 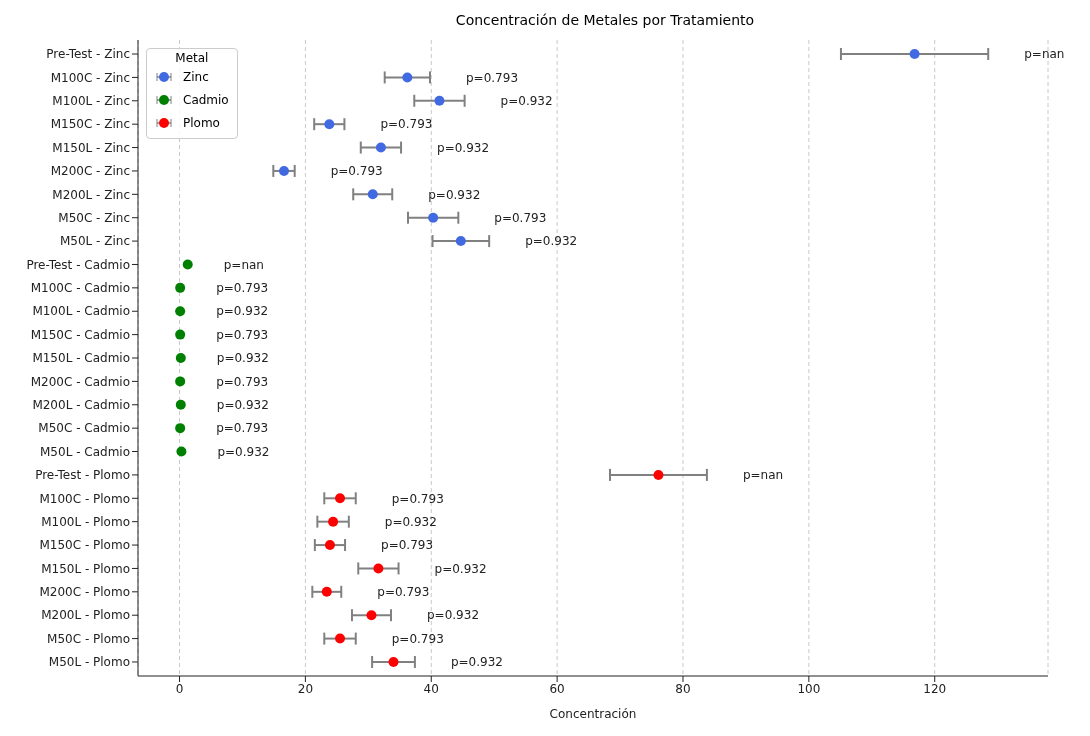 I want to click on x-tick-label: 60, so click(x=557, y=688).